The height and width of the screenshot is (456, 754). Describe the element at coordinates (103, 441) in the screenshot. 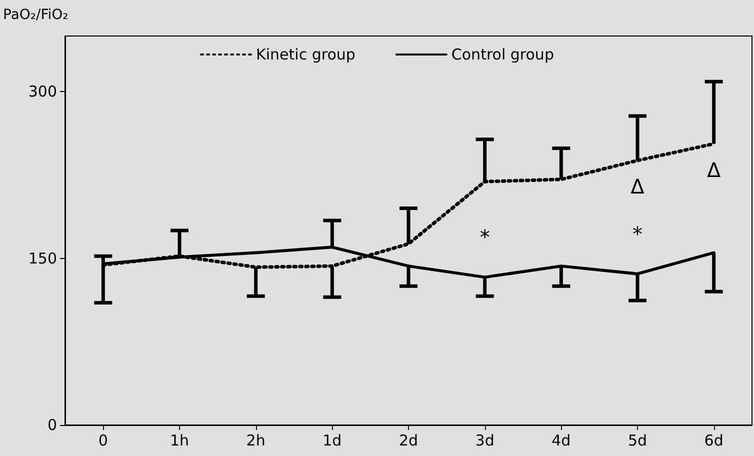

I see `x-tick-label: 0` at that location.